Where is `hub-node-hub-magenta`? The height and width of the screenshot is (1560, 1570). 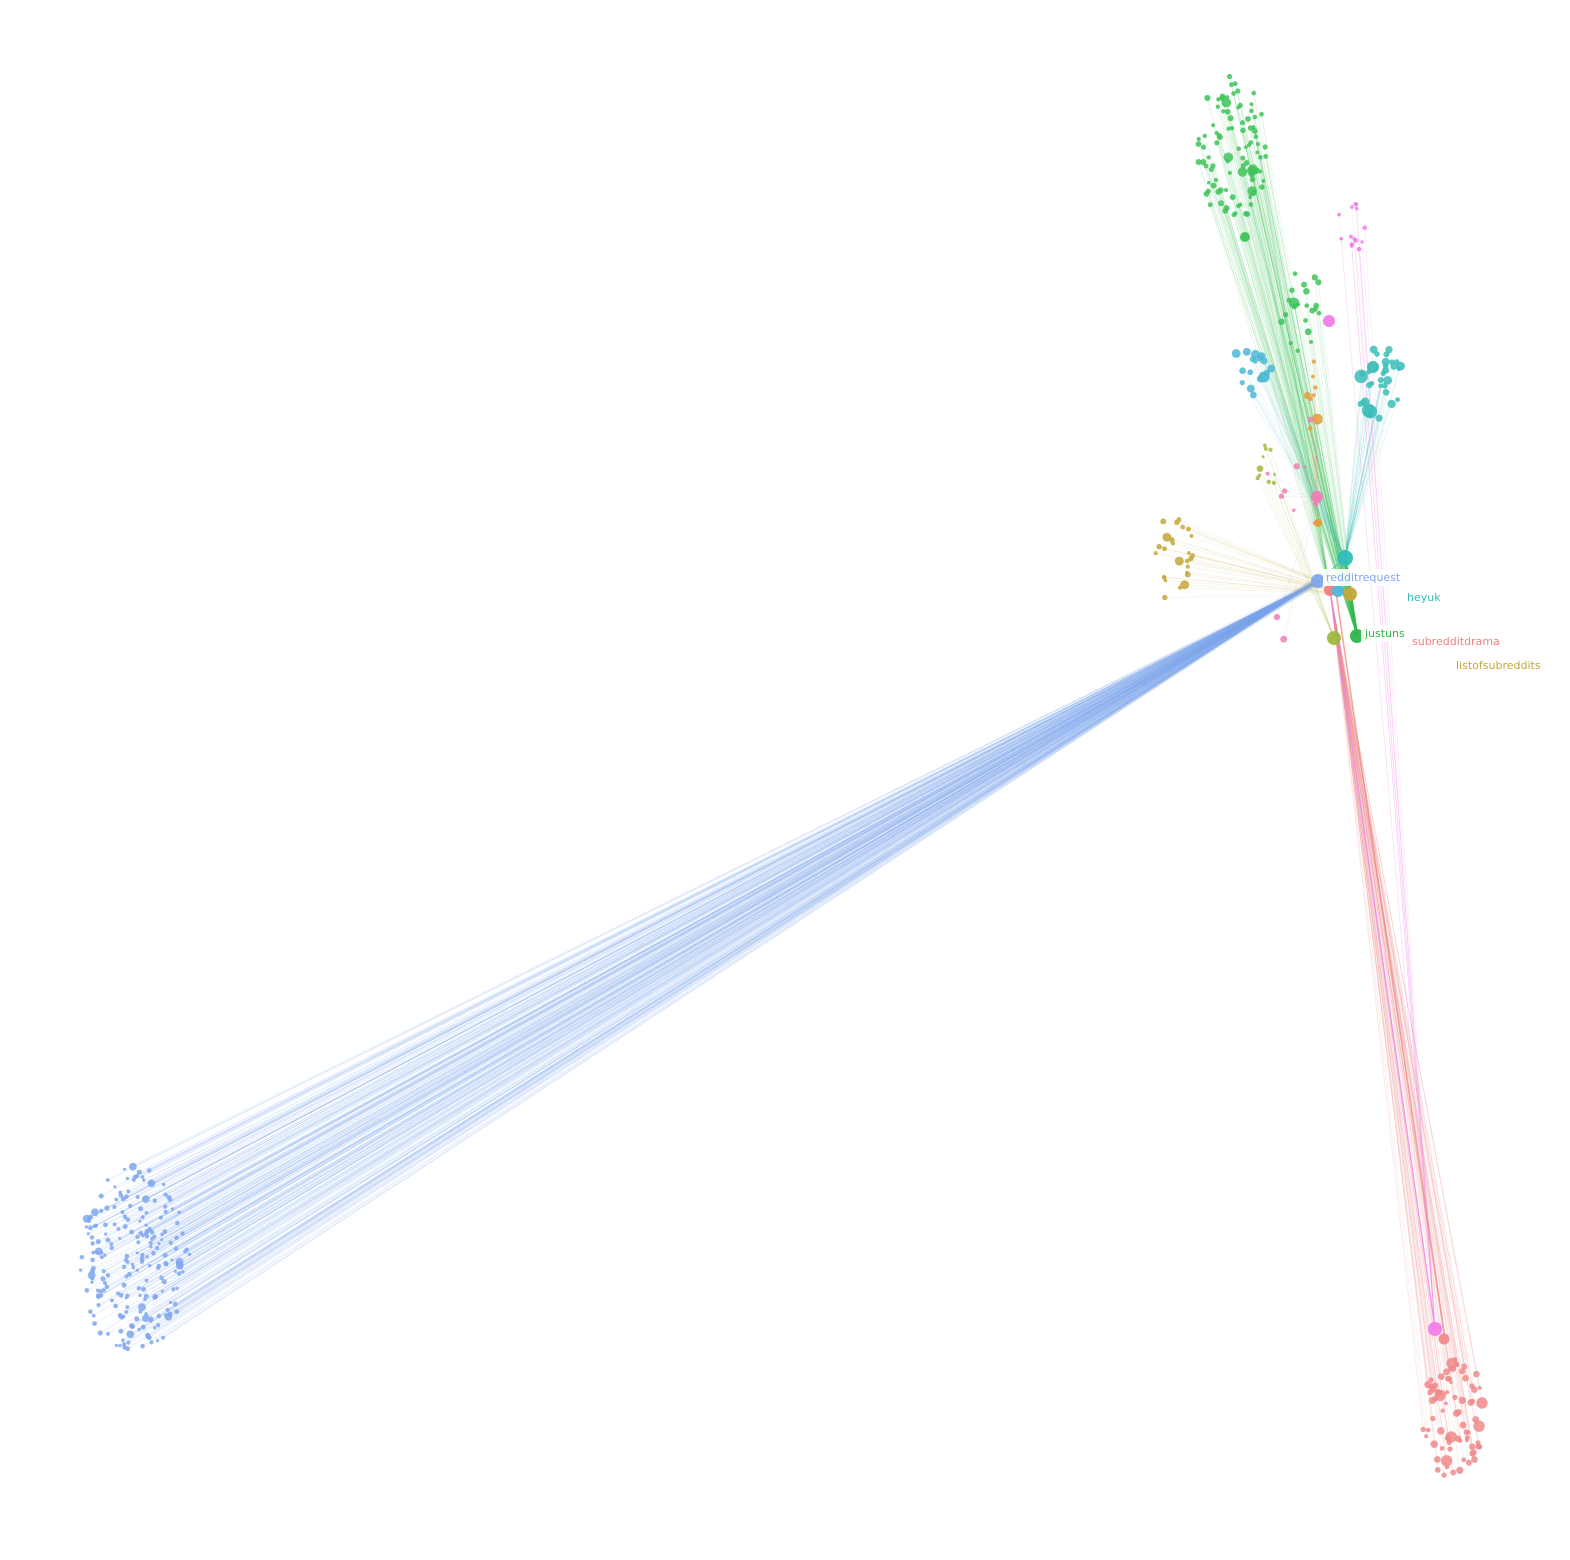 hub-node-hub-magenta is located at coordinates (1435, 1329).